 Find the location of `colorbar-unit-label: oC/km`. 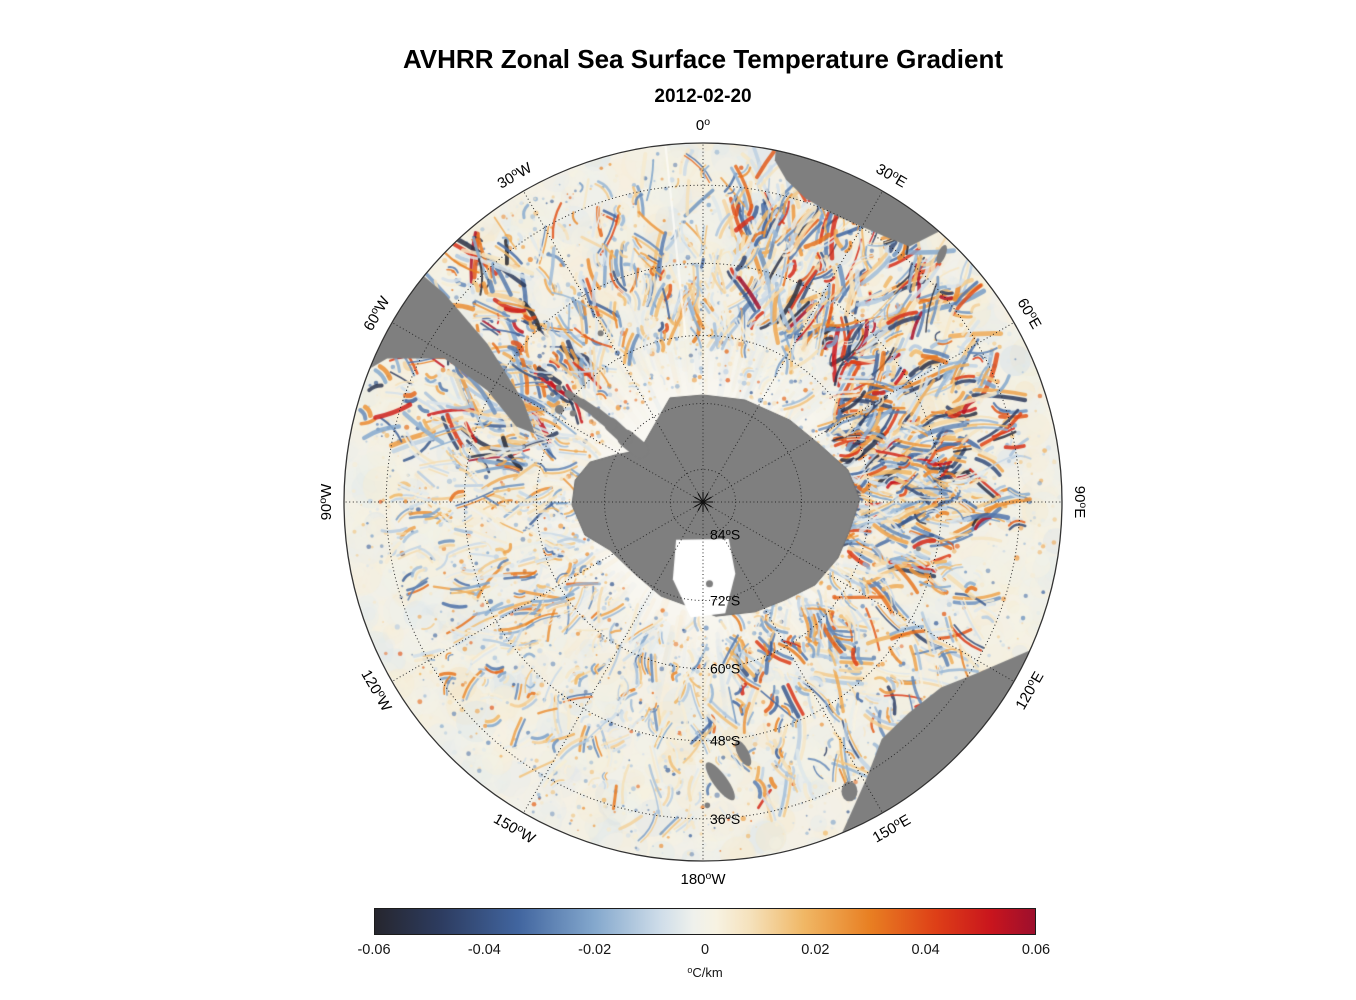

colorbar-unit-label: oC/km is located at coordinates (705, 972).